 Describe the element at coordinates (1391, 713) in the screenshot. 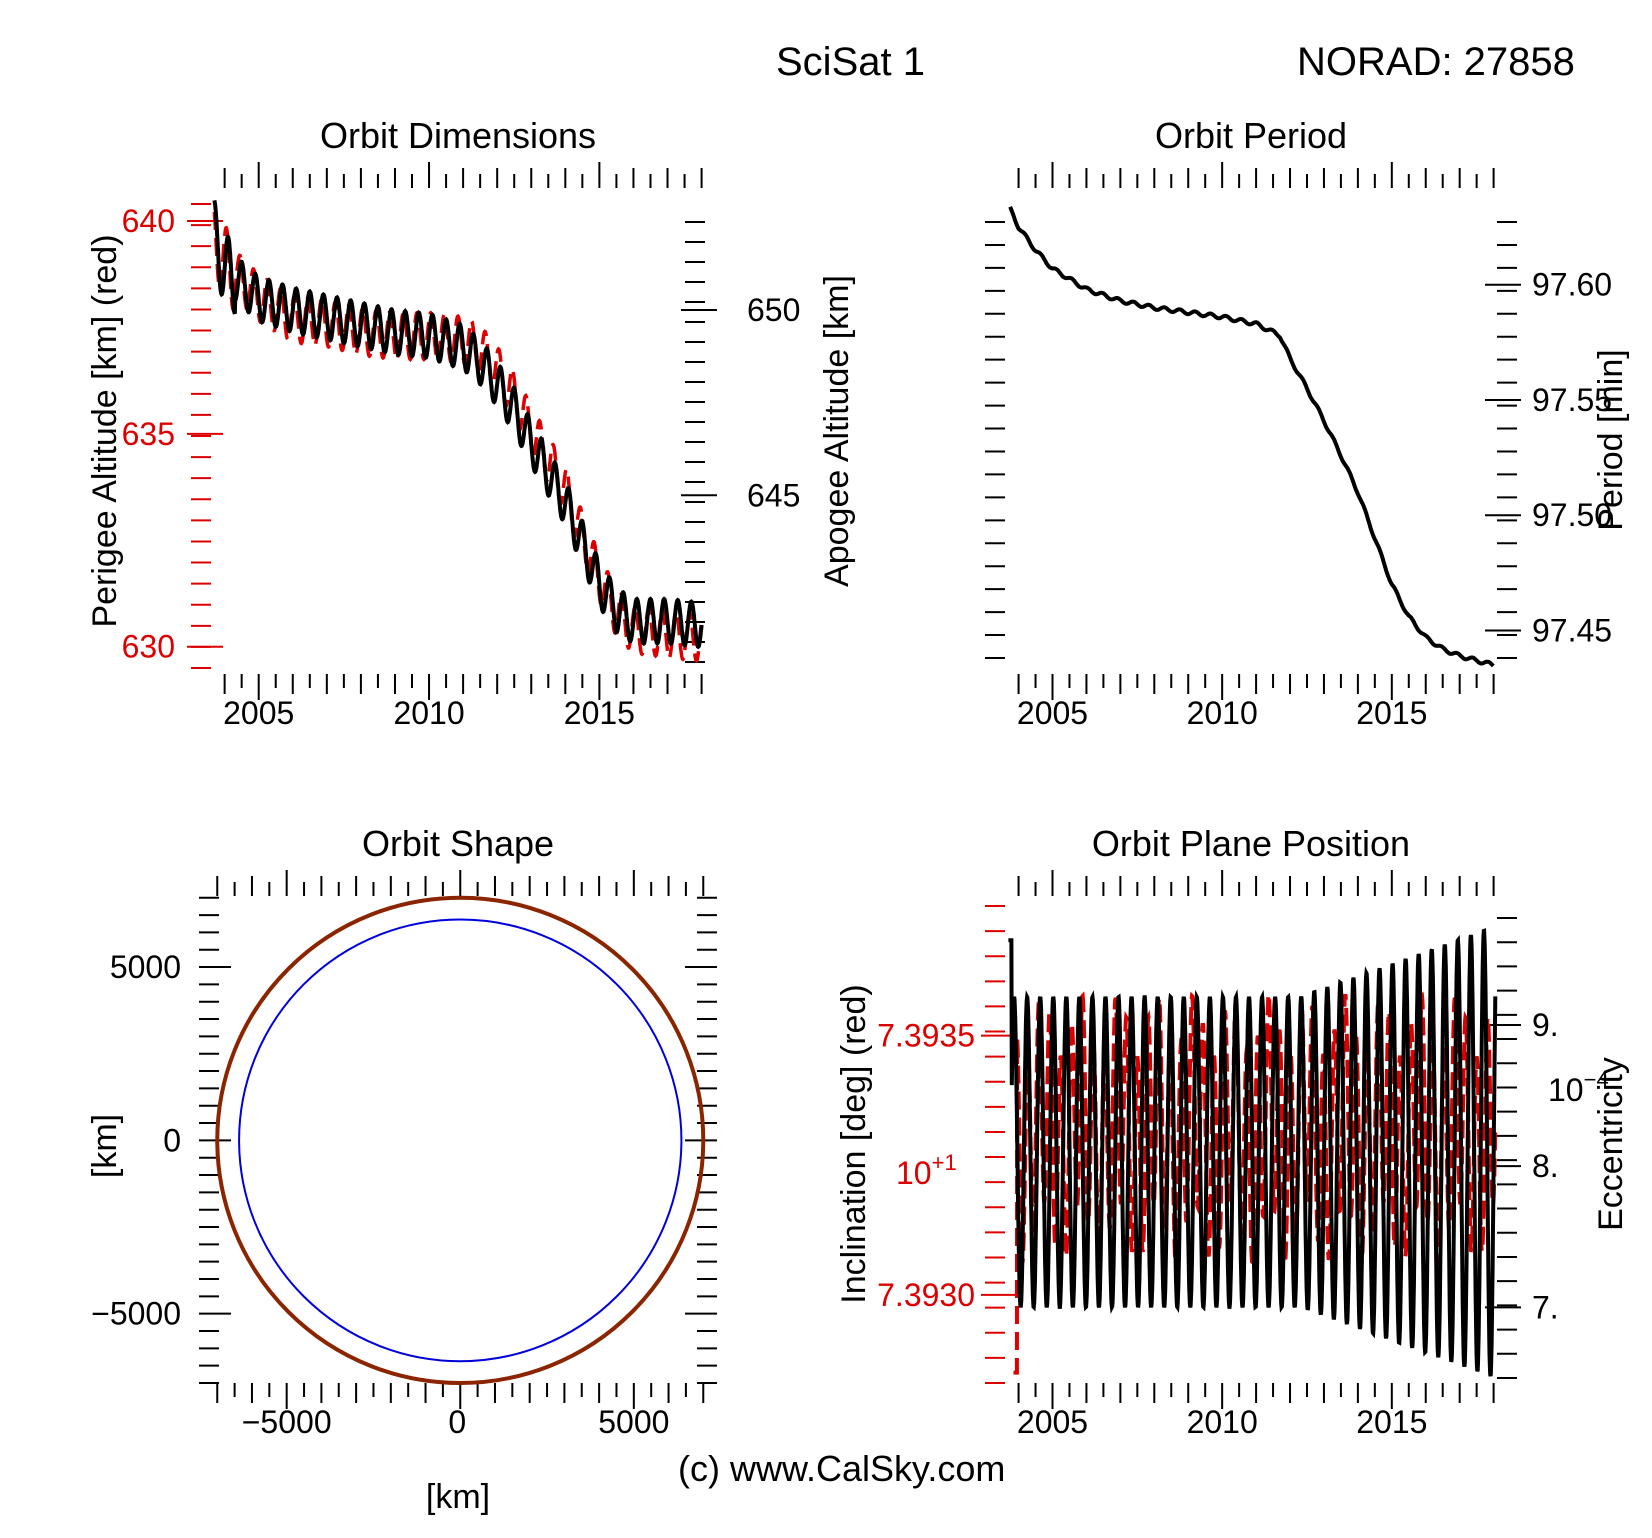

I see `period-xtick-label: 2015` at that location.